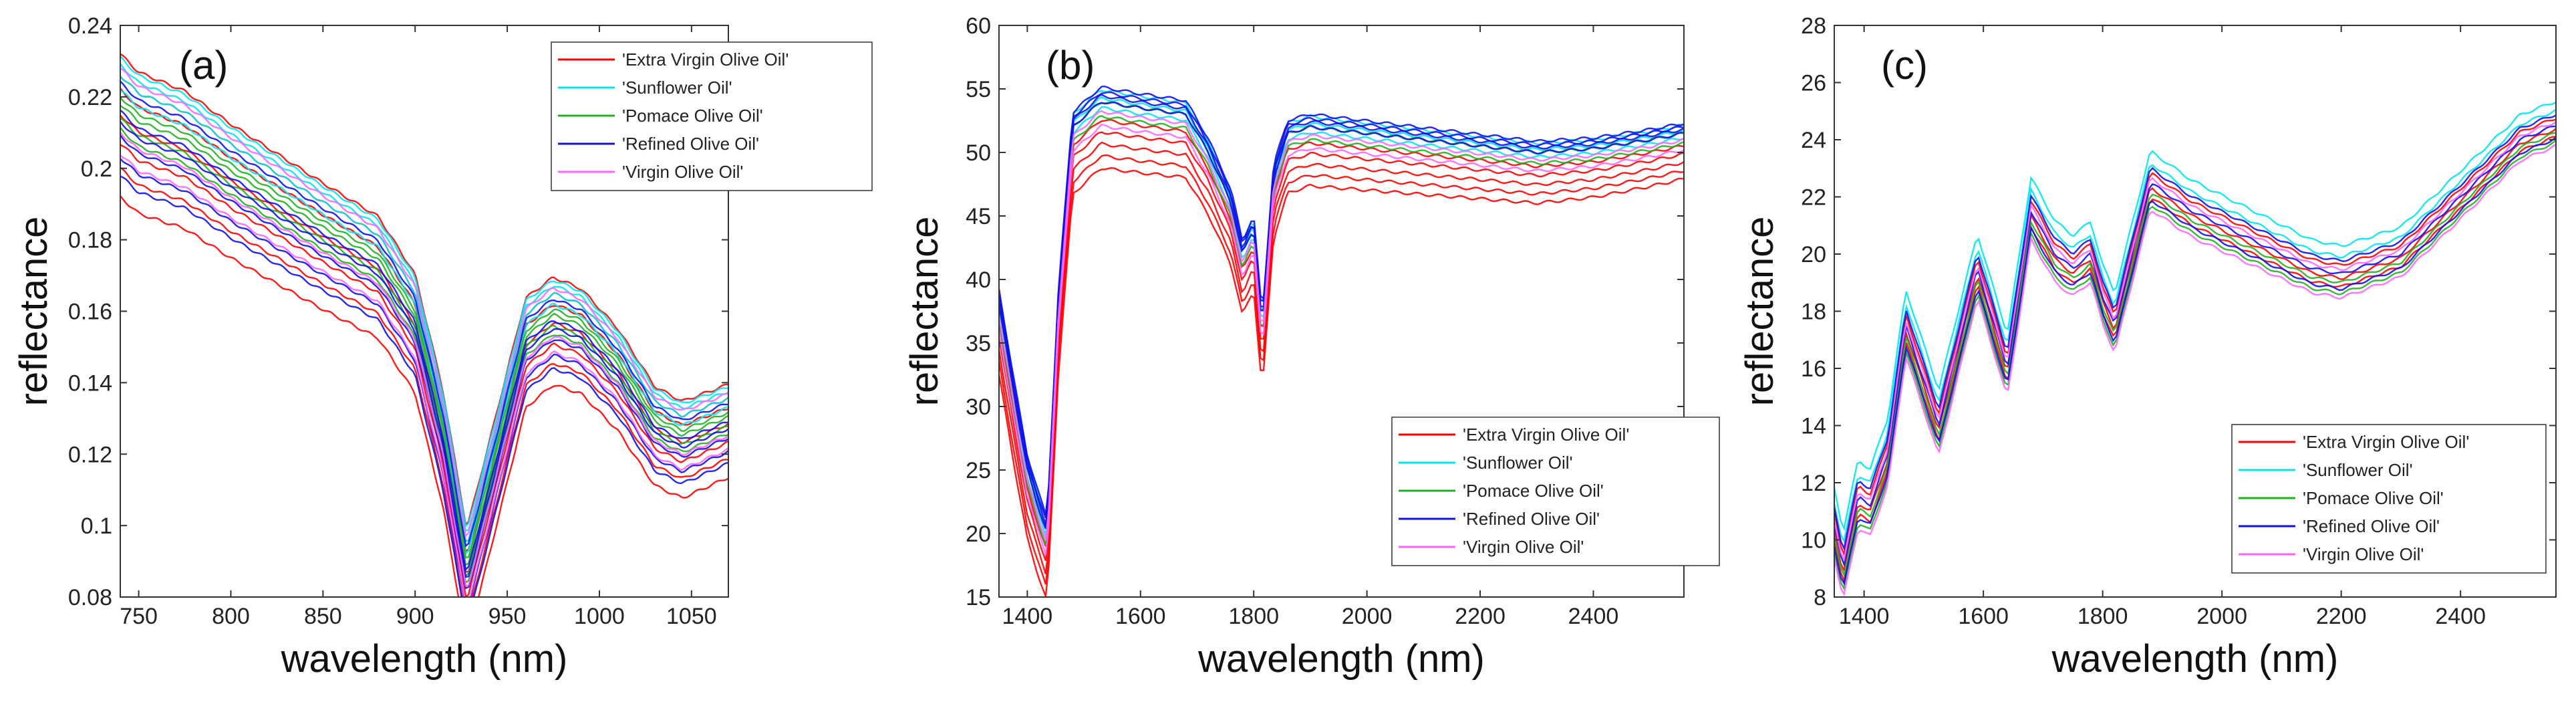  I want to click on x-tick-label: 850, so click(323, 616).